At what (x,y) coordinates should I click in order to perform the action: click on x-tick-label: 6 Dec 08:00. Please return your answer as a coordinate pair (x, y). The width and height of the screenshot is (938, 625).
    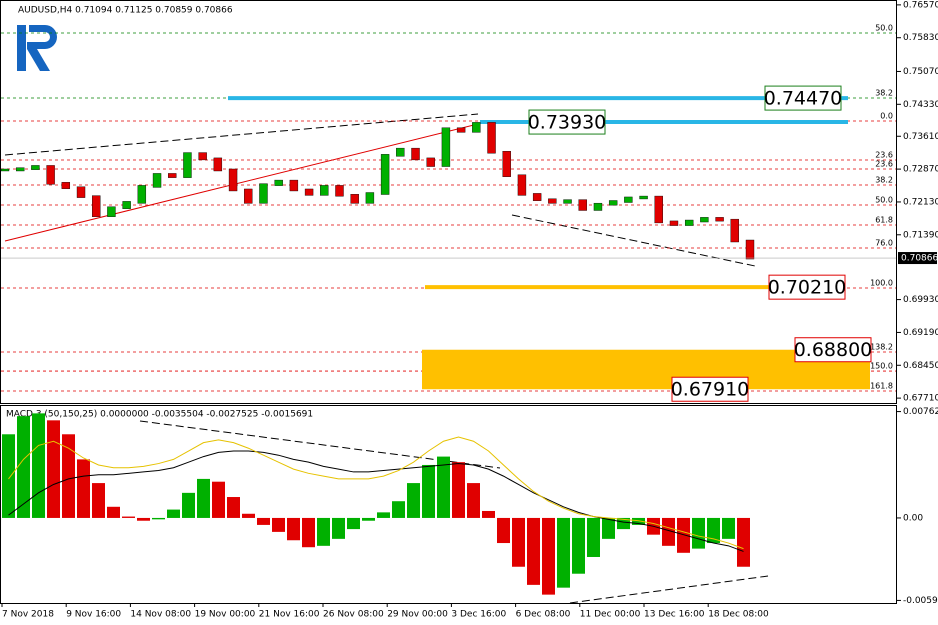
    Looking at the image, I should click on (543, 615).